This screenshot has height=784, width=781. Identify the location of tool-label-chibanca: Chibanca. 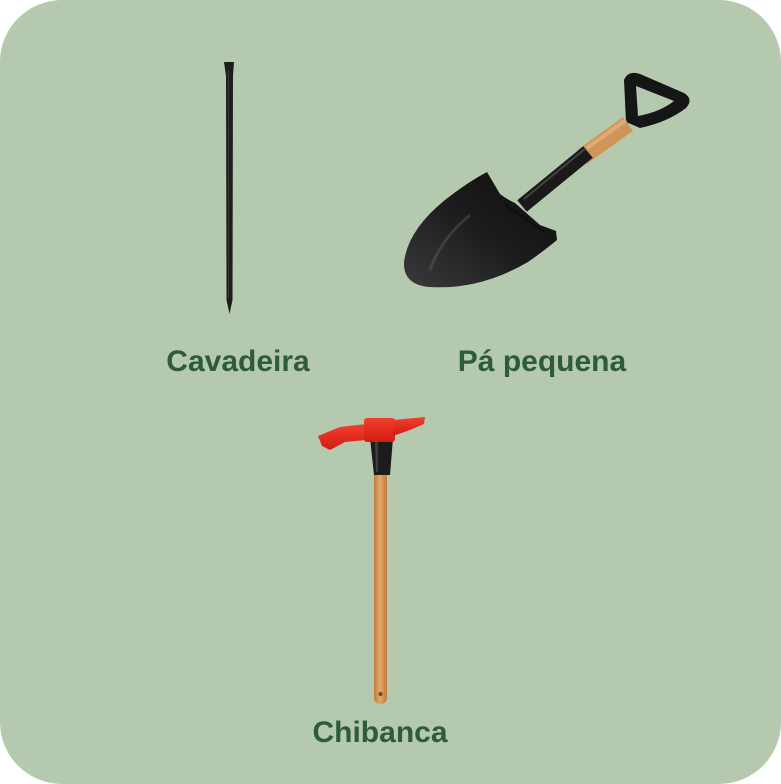
(380, 732).